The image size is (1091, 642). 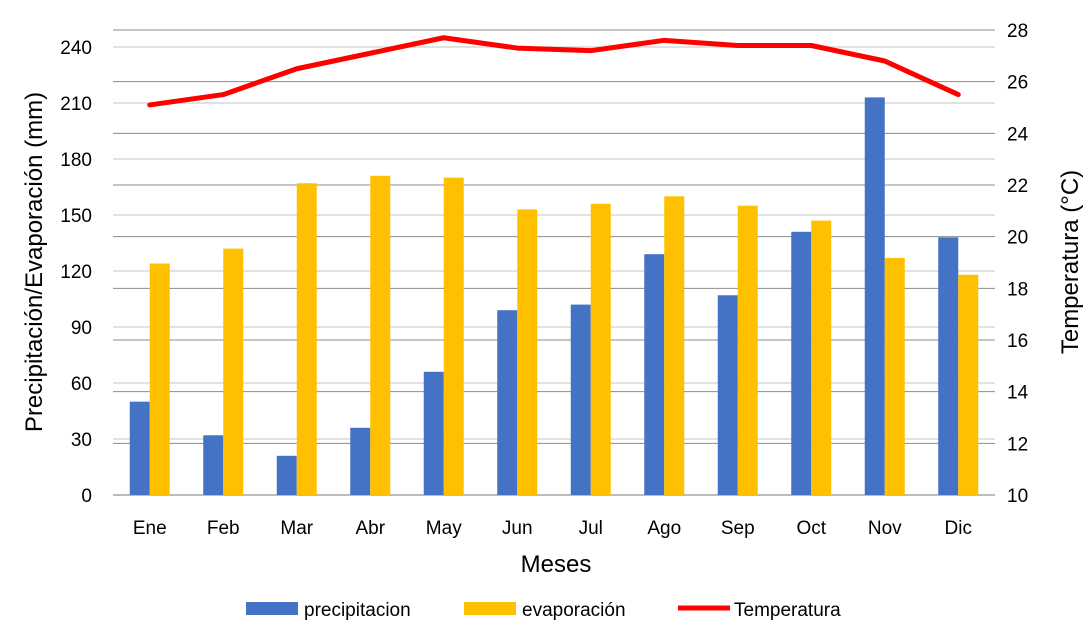 I want to click on legend-label-evaporacion: evaporación, so click(x=574, y=610).